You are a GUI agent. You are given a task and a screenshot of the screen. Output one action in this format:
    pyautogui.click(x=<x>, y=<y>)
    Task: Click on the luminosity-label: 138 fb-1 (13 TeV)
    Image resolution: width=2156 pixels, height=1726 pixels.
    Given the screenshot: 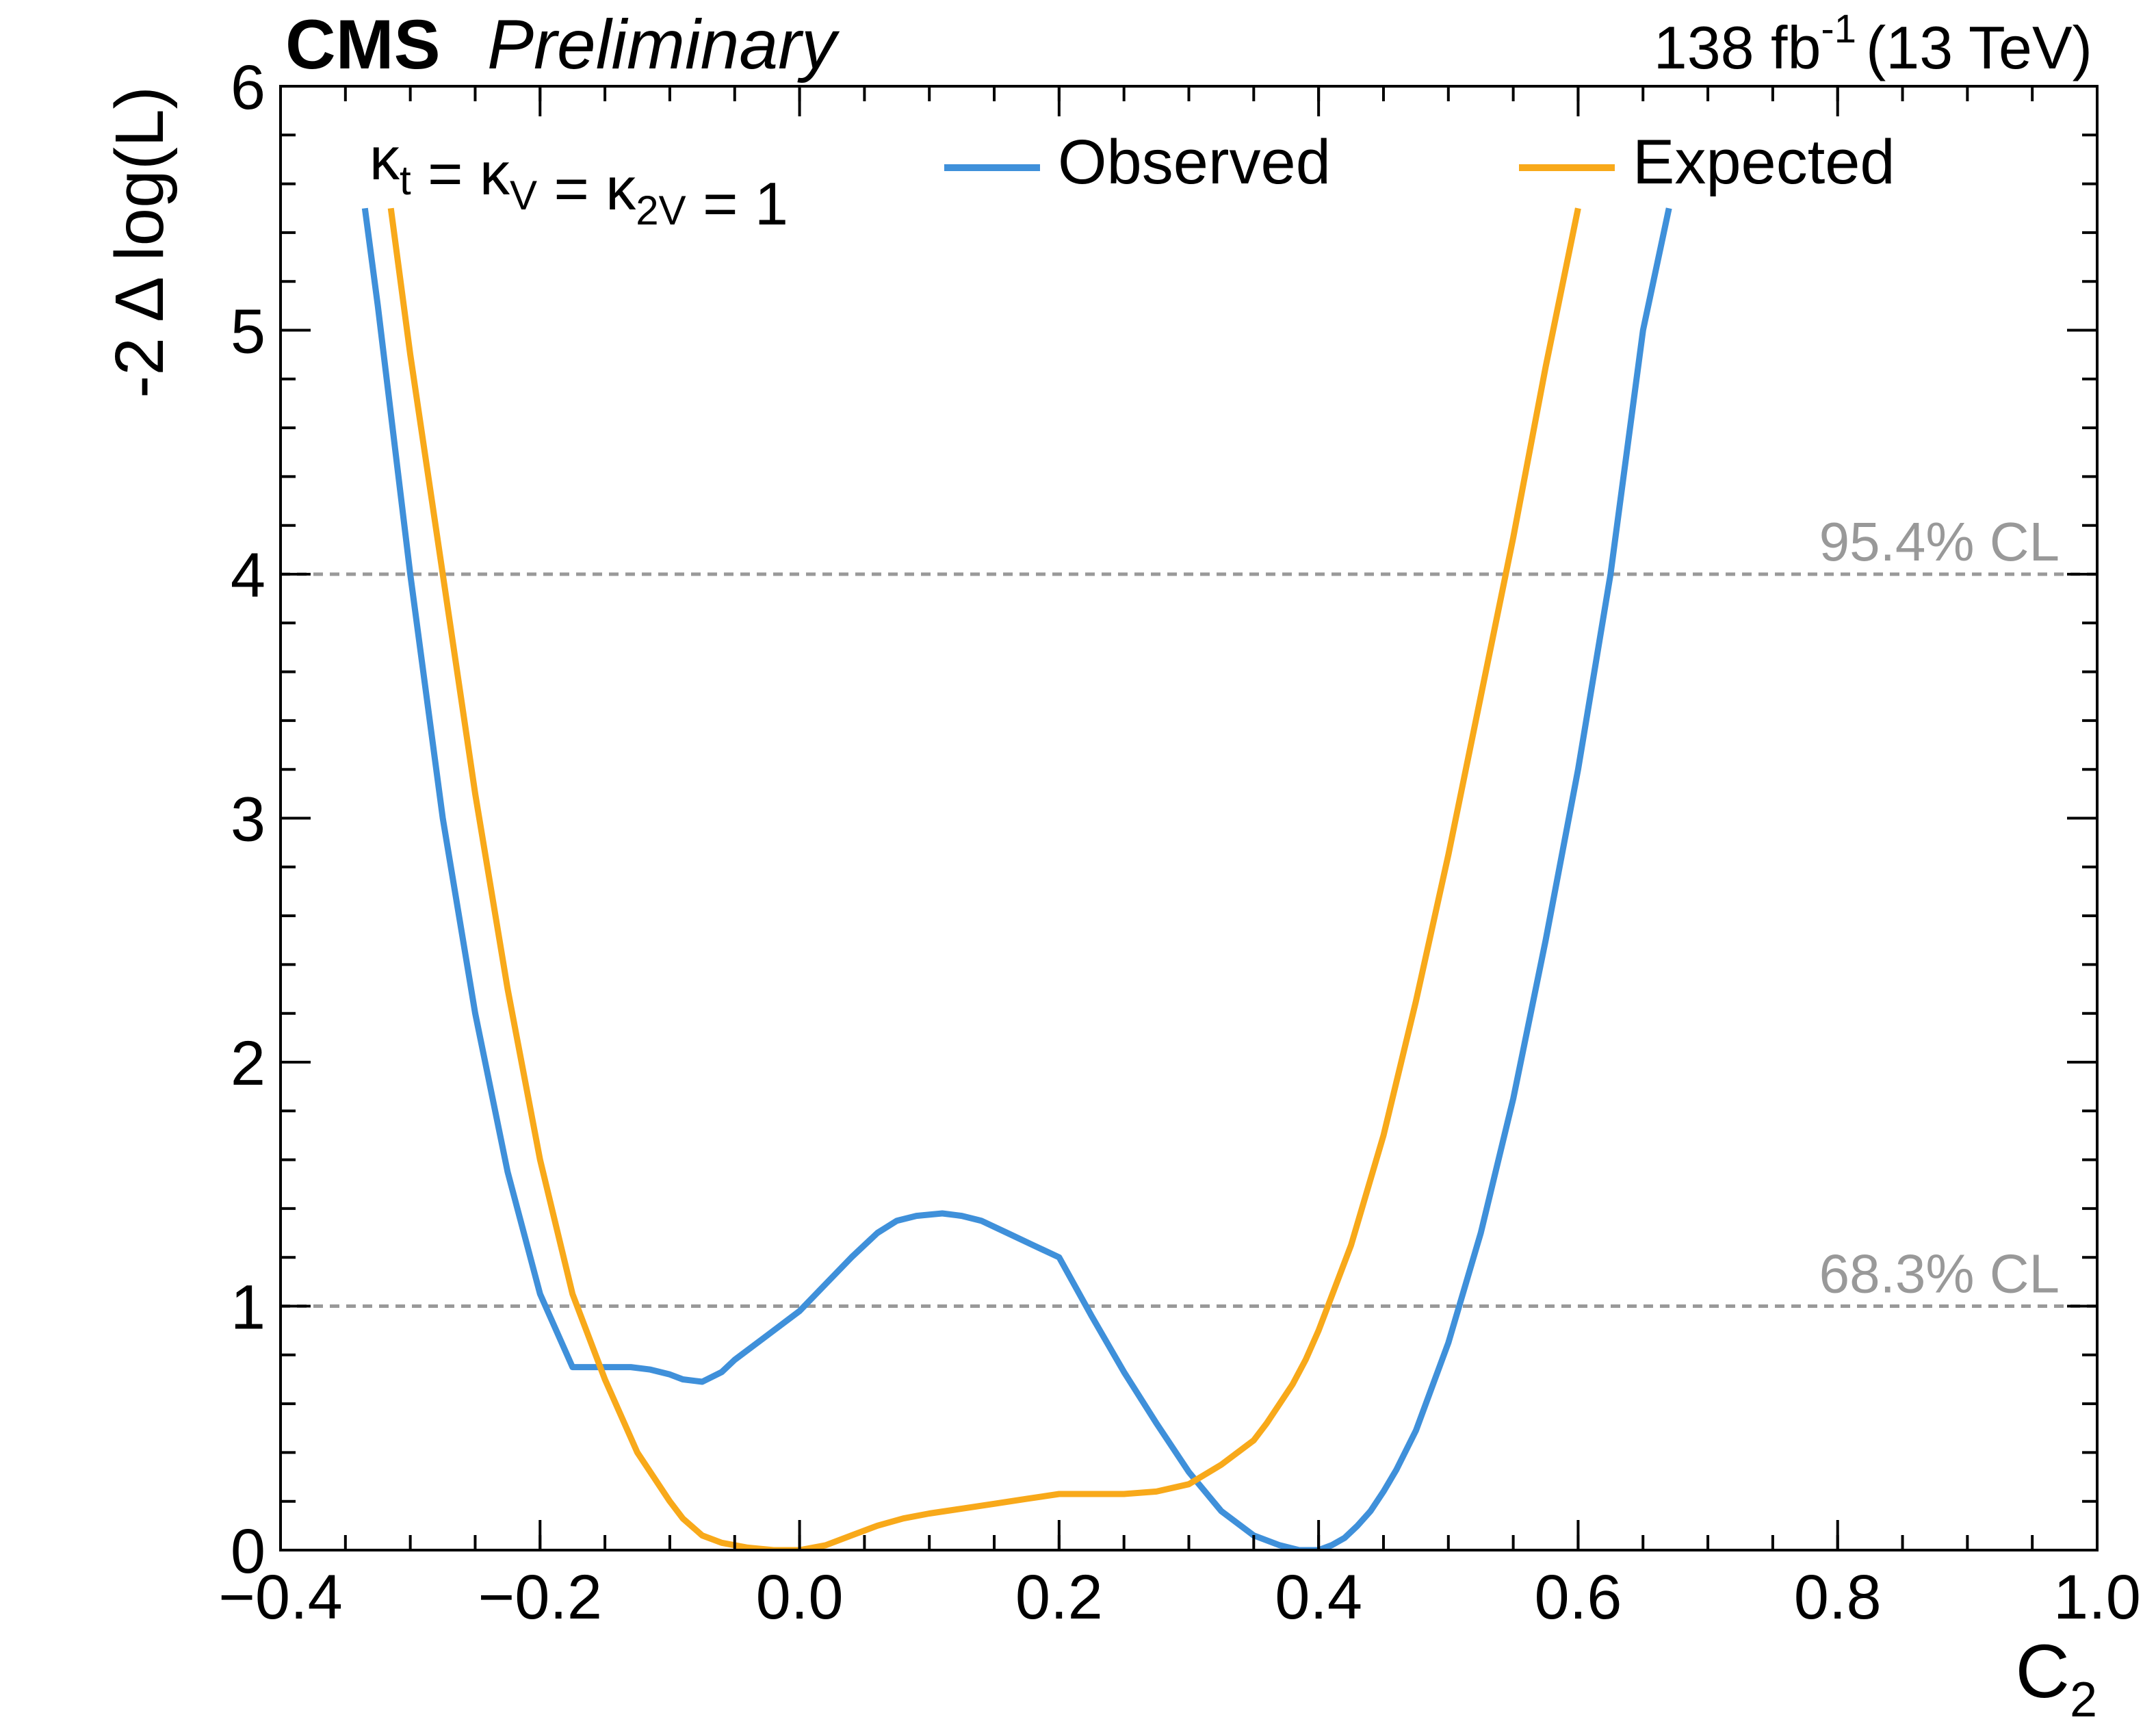 What is the action you would take?
    pyautogui.click(x=1873, y=44)
    